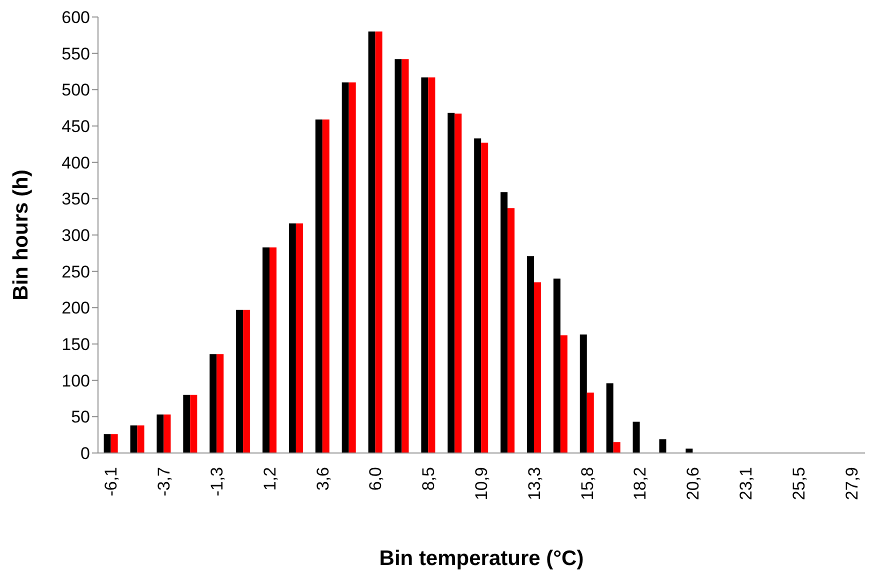 The image size is (879, 575). Describe the element at coordinates (20, 235) in the screenshot. I see `y-axis-title: Bin hours (h)` at that location.